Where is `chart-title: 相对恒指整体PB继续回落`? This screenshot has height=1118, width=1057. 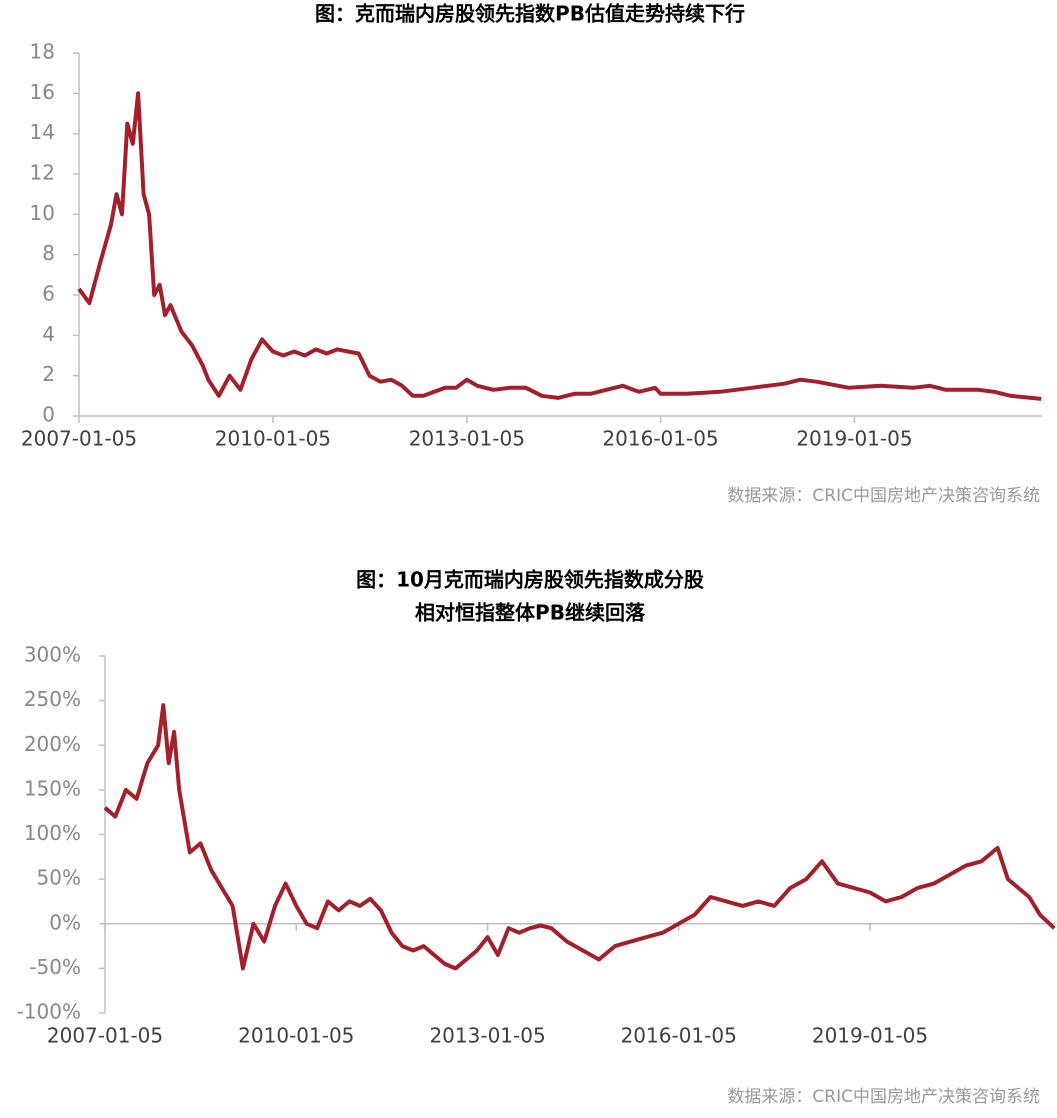
chart-title: 相对恒指整体PB继续回落 is located at coordinates (530, 613).